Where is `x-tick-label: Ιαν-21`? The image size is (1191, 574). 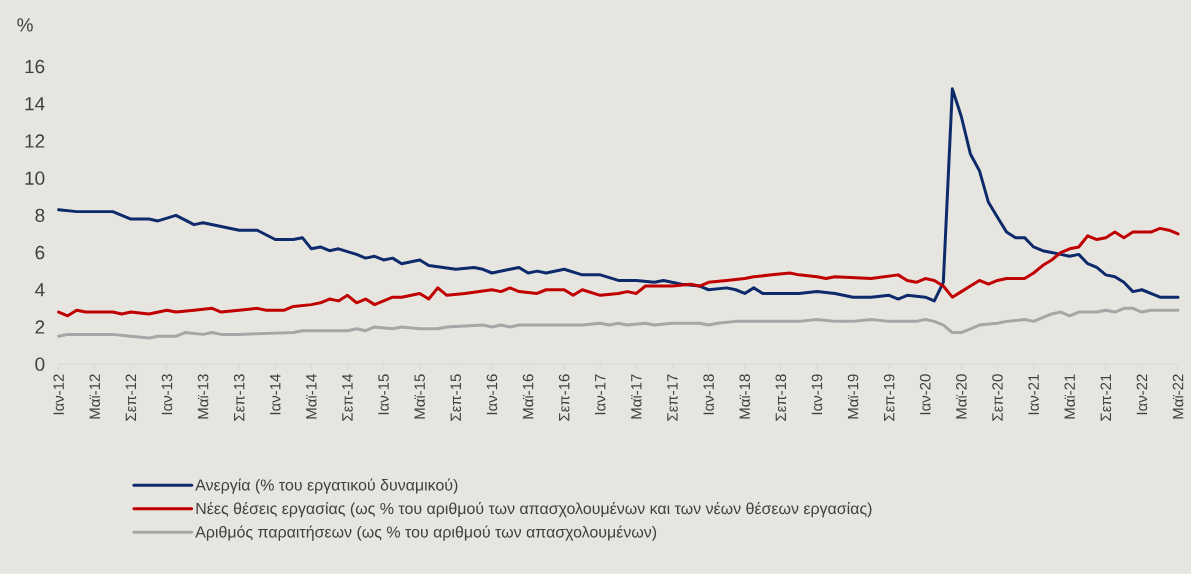 x-tick-label: Ιαν-21 is located at coordinates (1033, 394).